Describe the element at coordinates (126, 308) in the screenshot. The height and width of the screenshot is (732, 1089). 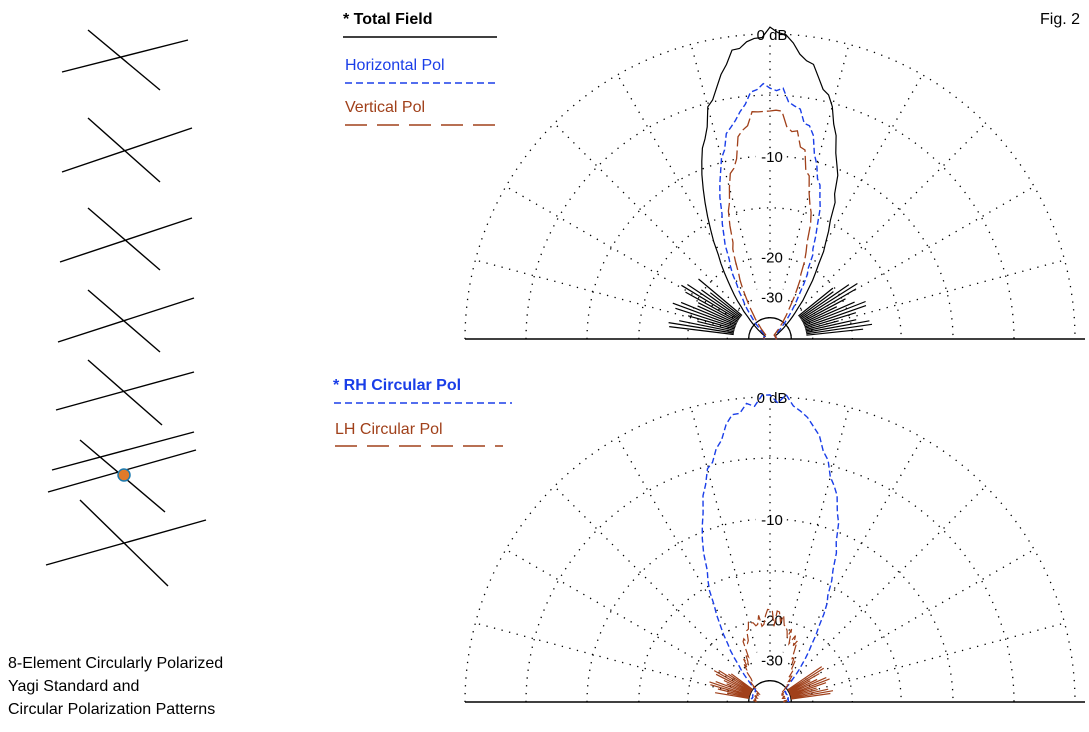
I see `yagi-antenna-sketch-icon` at that location.